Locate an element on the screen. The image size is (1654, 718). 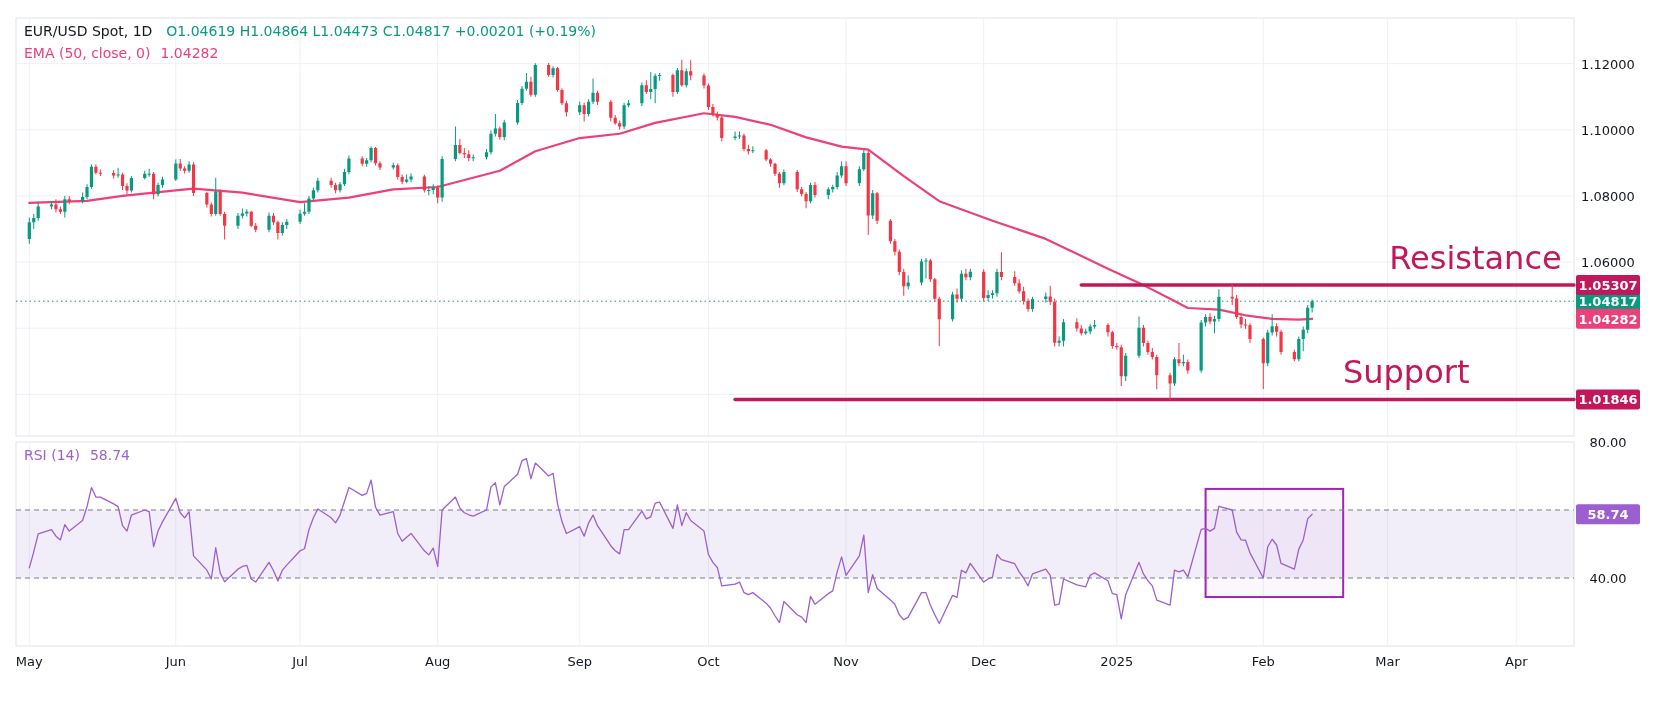
x-tick-label: Feb is located at coordinates (1263, 661).